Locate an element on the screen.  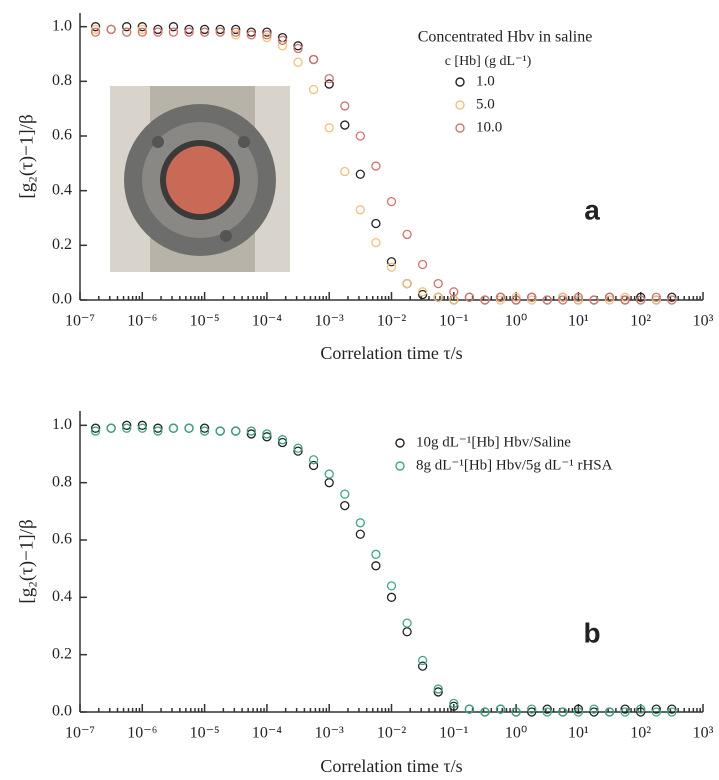
legend-label: 8g dL⁻¹[Hb] Hbv/5g dL⁻¹ rHSA is located at coordinates (514, 465).